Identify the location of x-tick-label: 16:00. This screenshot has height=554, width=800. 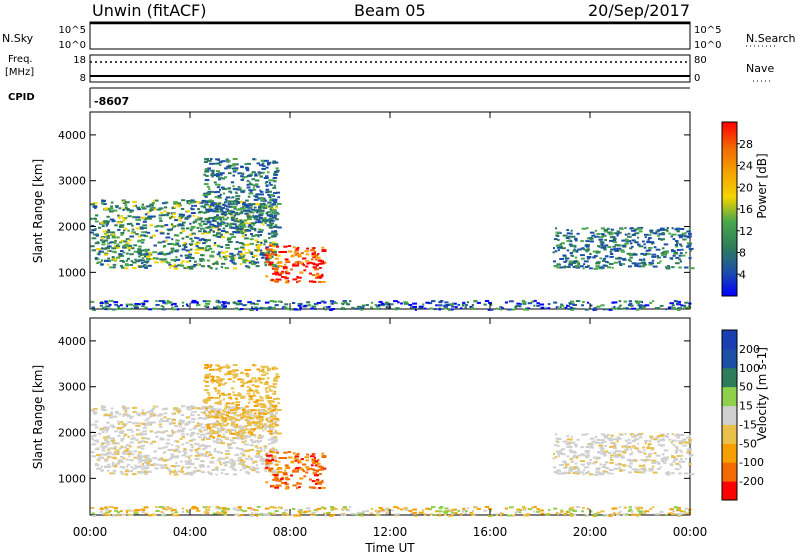
(490, 532).